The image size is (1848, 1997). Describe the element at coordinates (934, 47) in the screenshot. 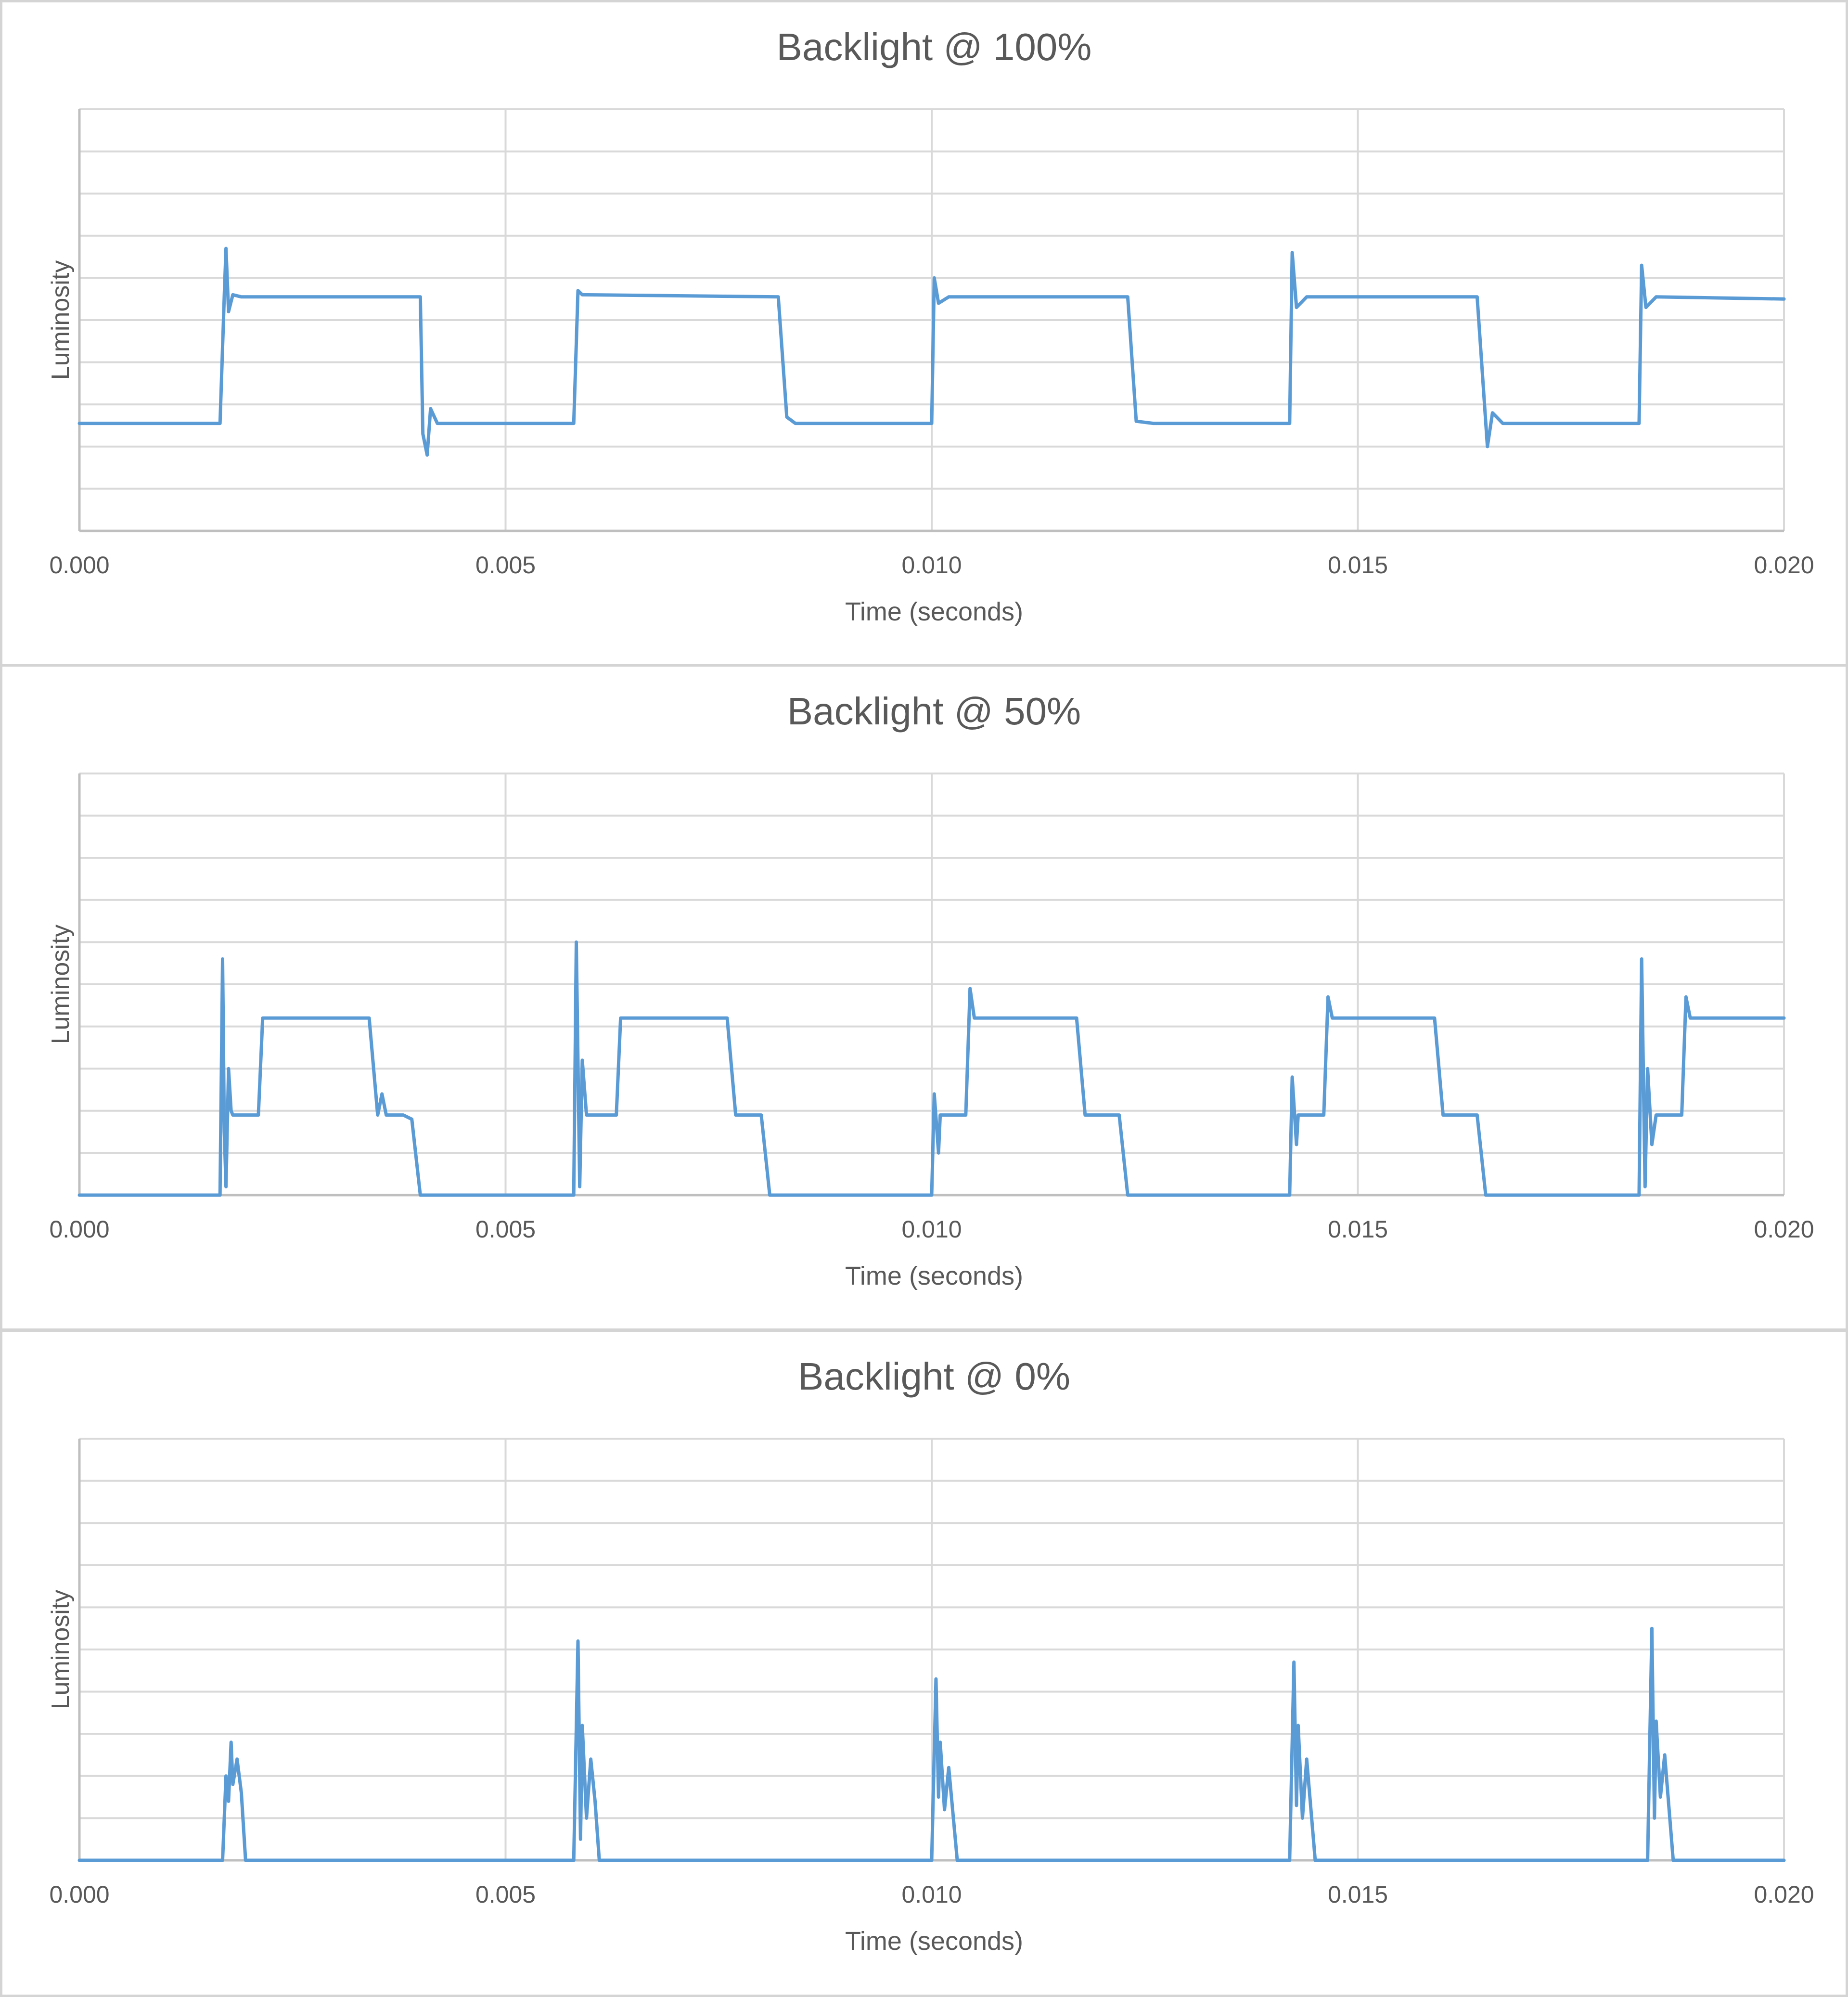

I see `chart-title: Backlight @ 100%` at that location.